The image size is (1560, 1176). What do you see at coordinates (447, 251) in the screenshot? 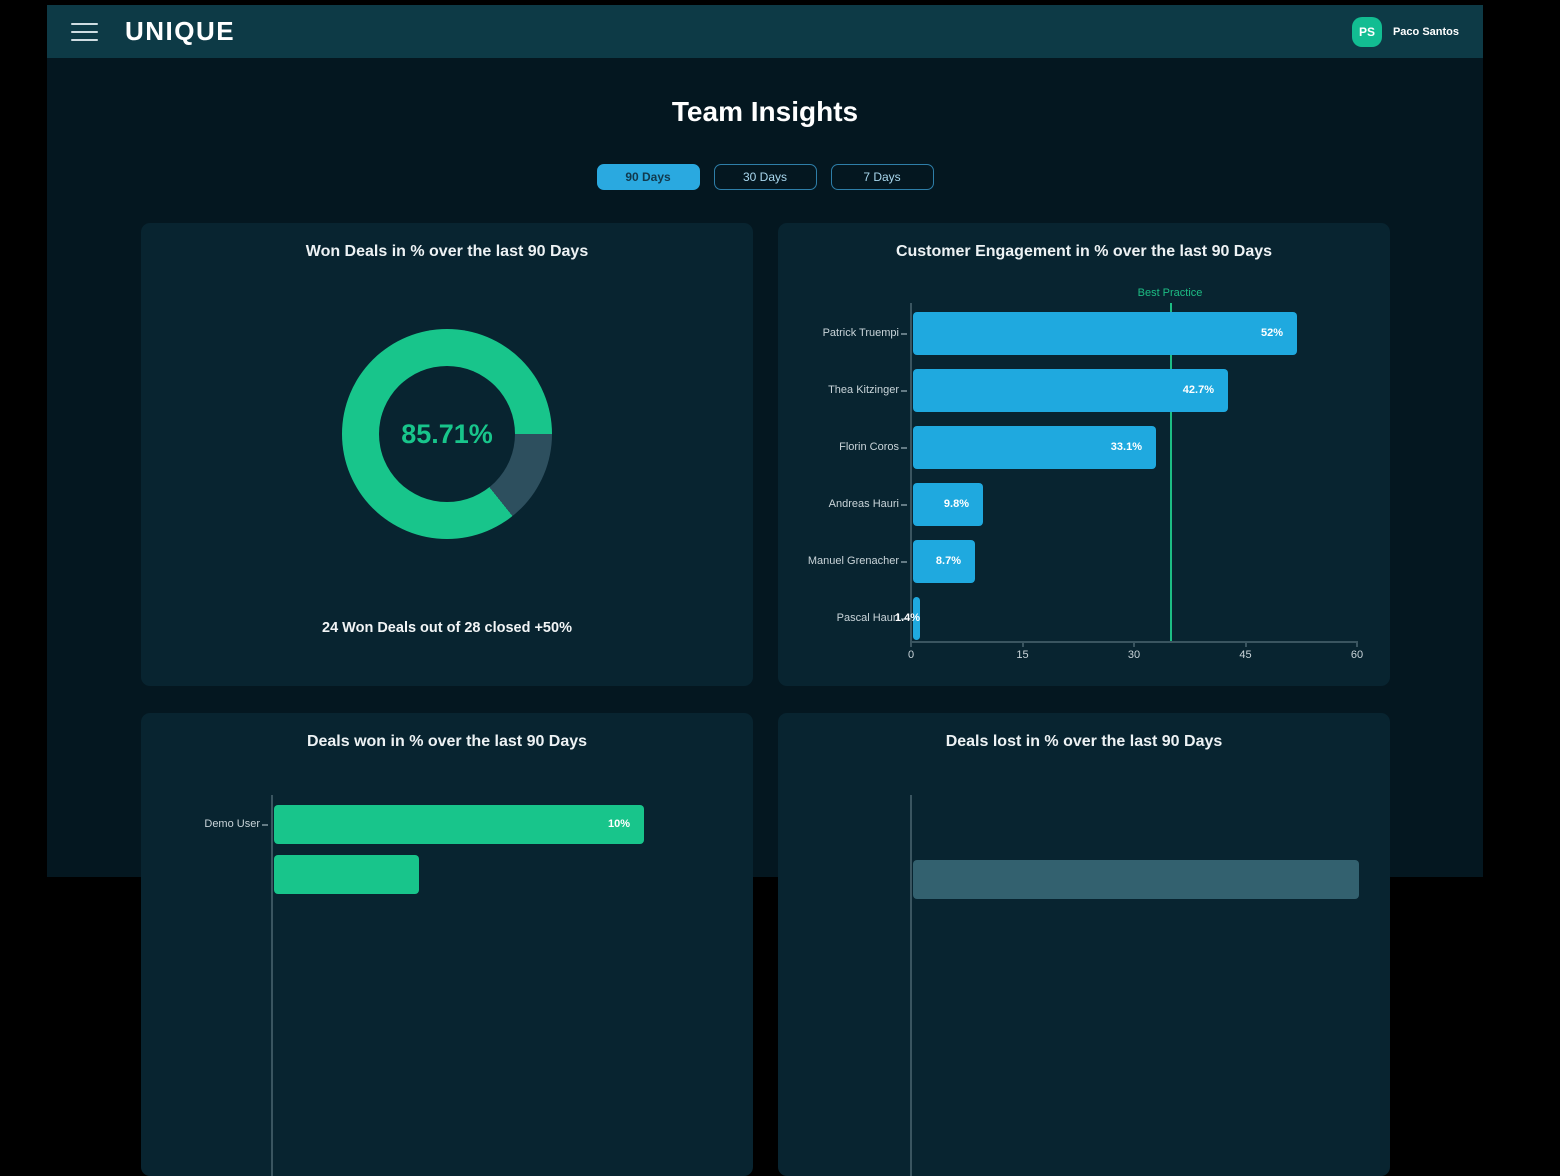
I see `card-title: Won Deals in % over the last 90 Days` at bounding box center [447, 251].